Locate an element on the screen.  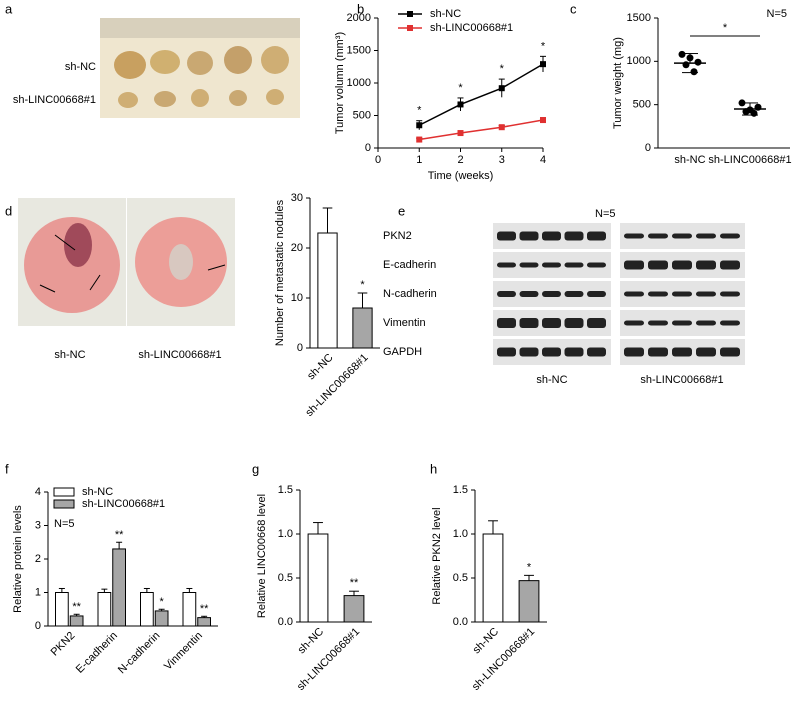
x-tick-label: N-cadherin is located at coordinates (139, 653).